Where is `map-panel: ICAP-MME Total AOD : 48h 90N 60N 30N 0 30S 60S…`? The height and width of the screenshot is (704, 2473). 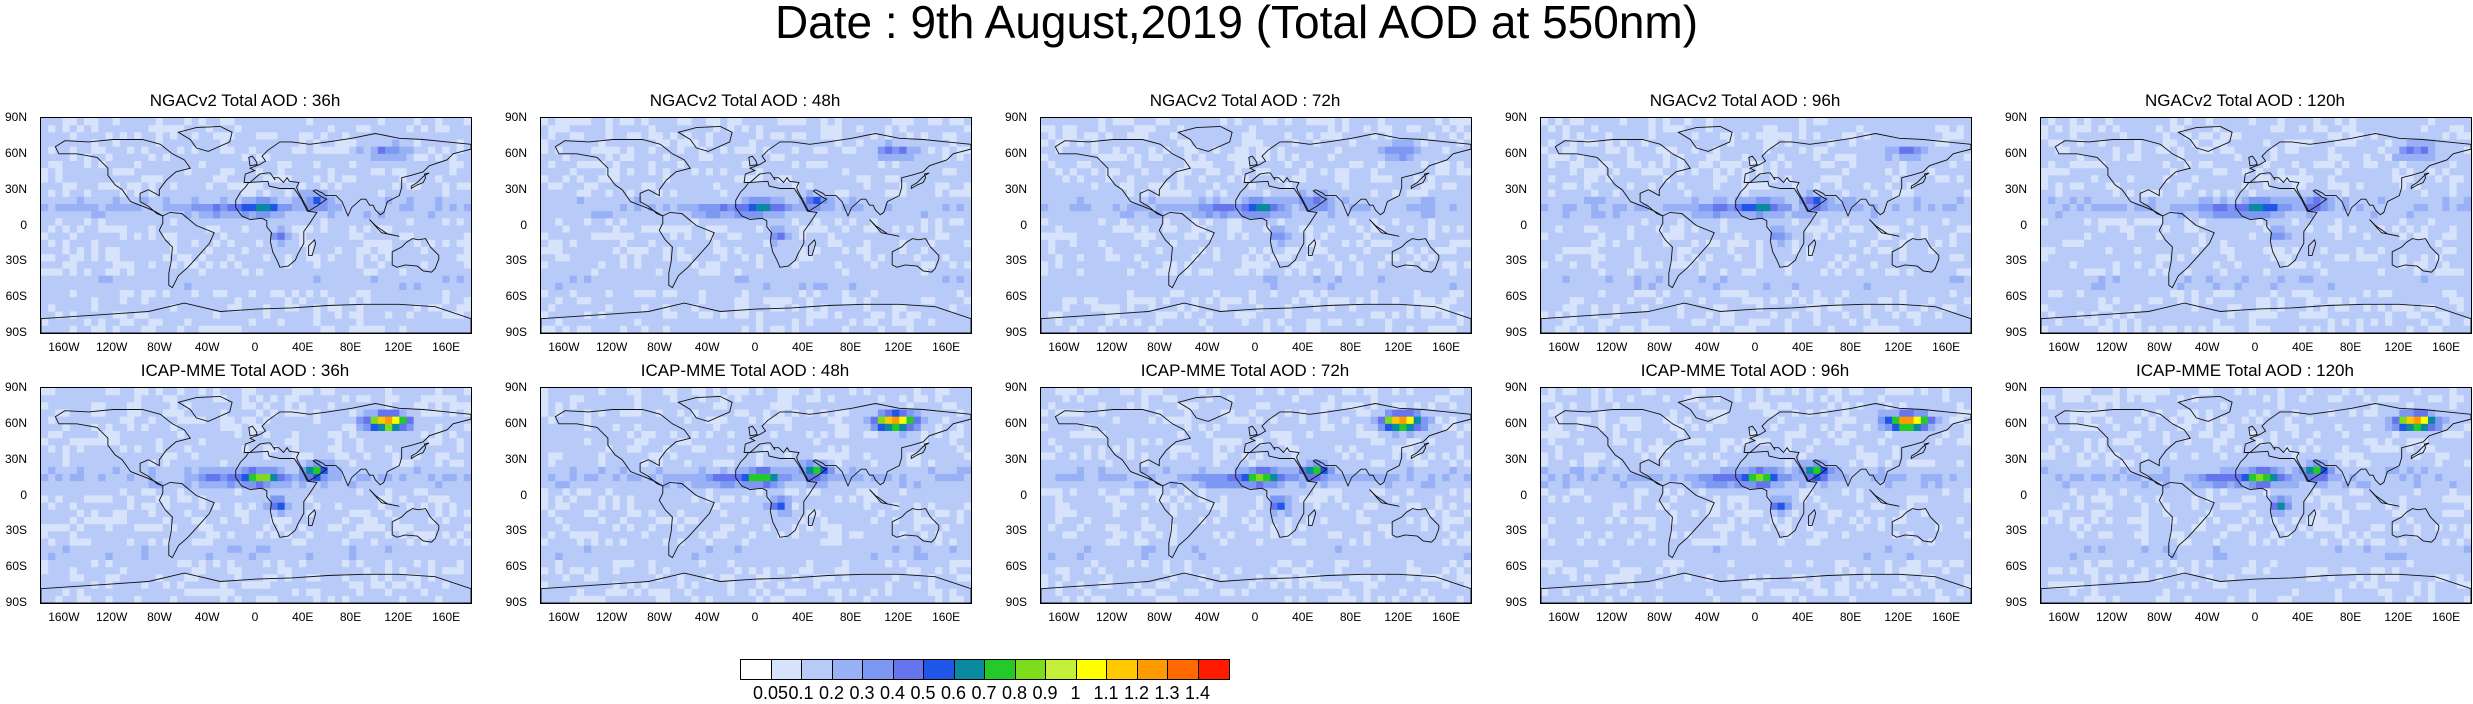
map-panel: ICAP-MME Total AOD : 48h 90N 60N 30N 0 30S 60S… is located at coordinates (740, 497).